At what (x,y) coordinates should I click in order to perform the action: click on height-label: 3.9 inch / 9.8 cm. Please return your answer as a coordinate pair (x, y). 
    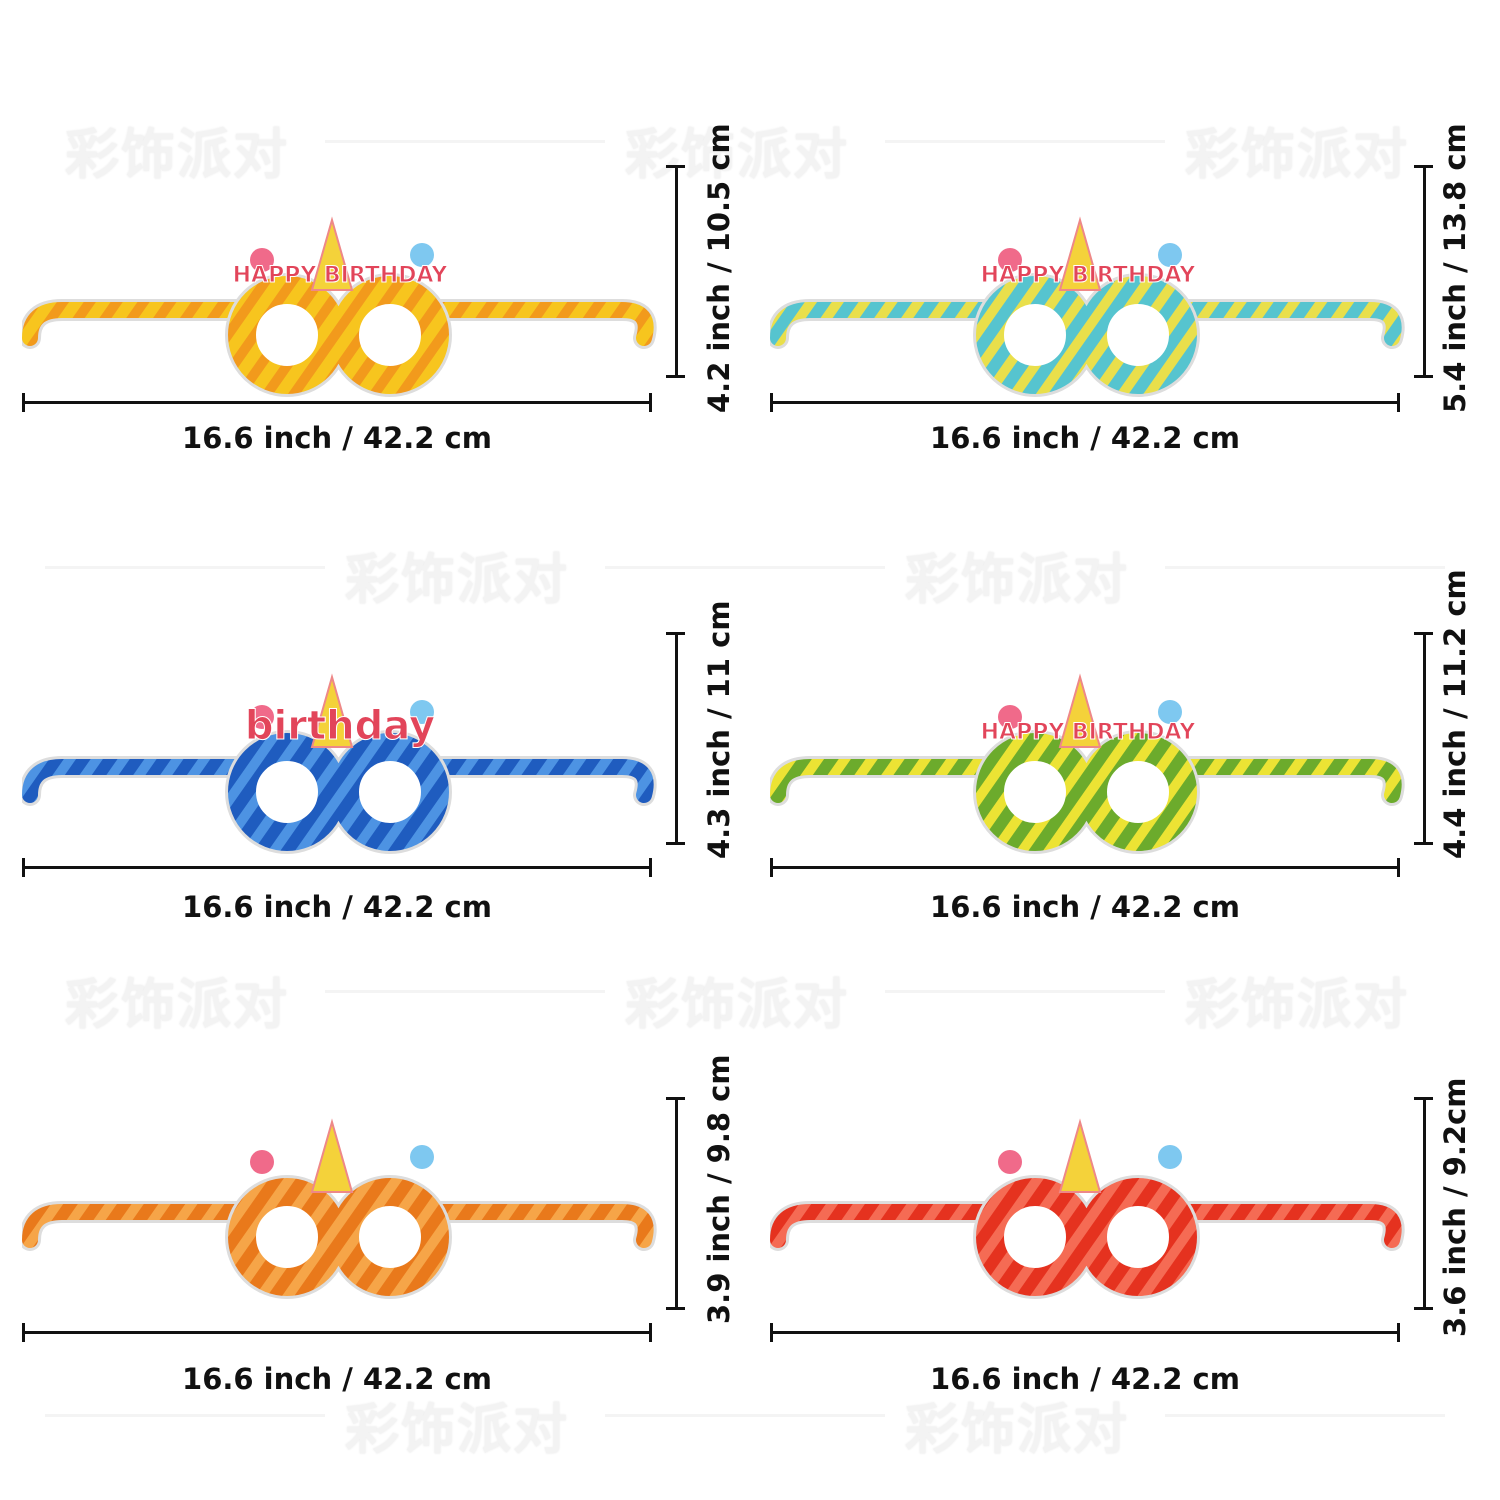
    Looking at the image, I should click on (719, 1189).